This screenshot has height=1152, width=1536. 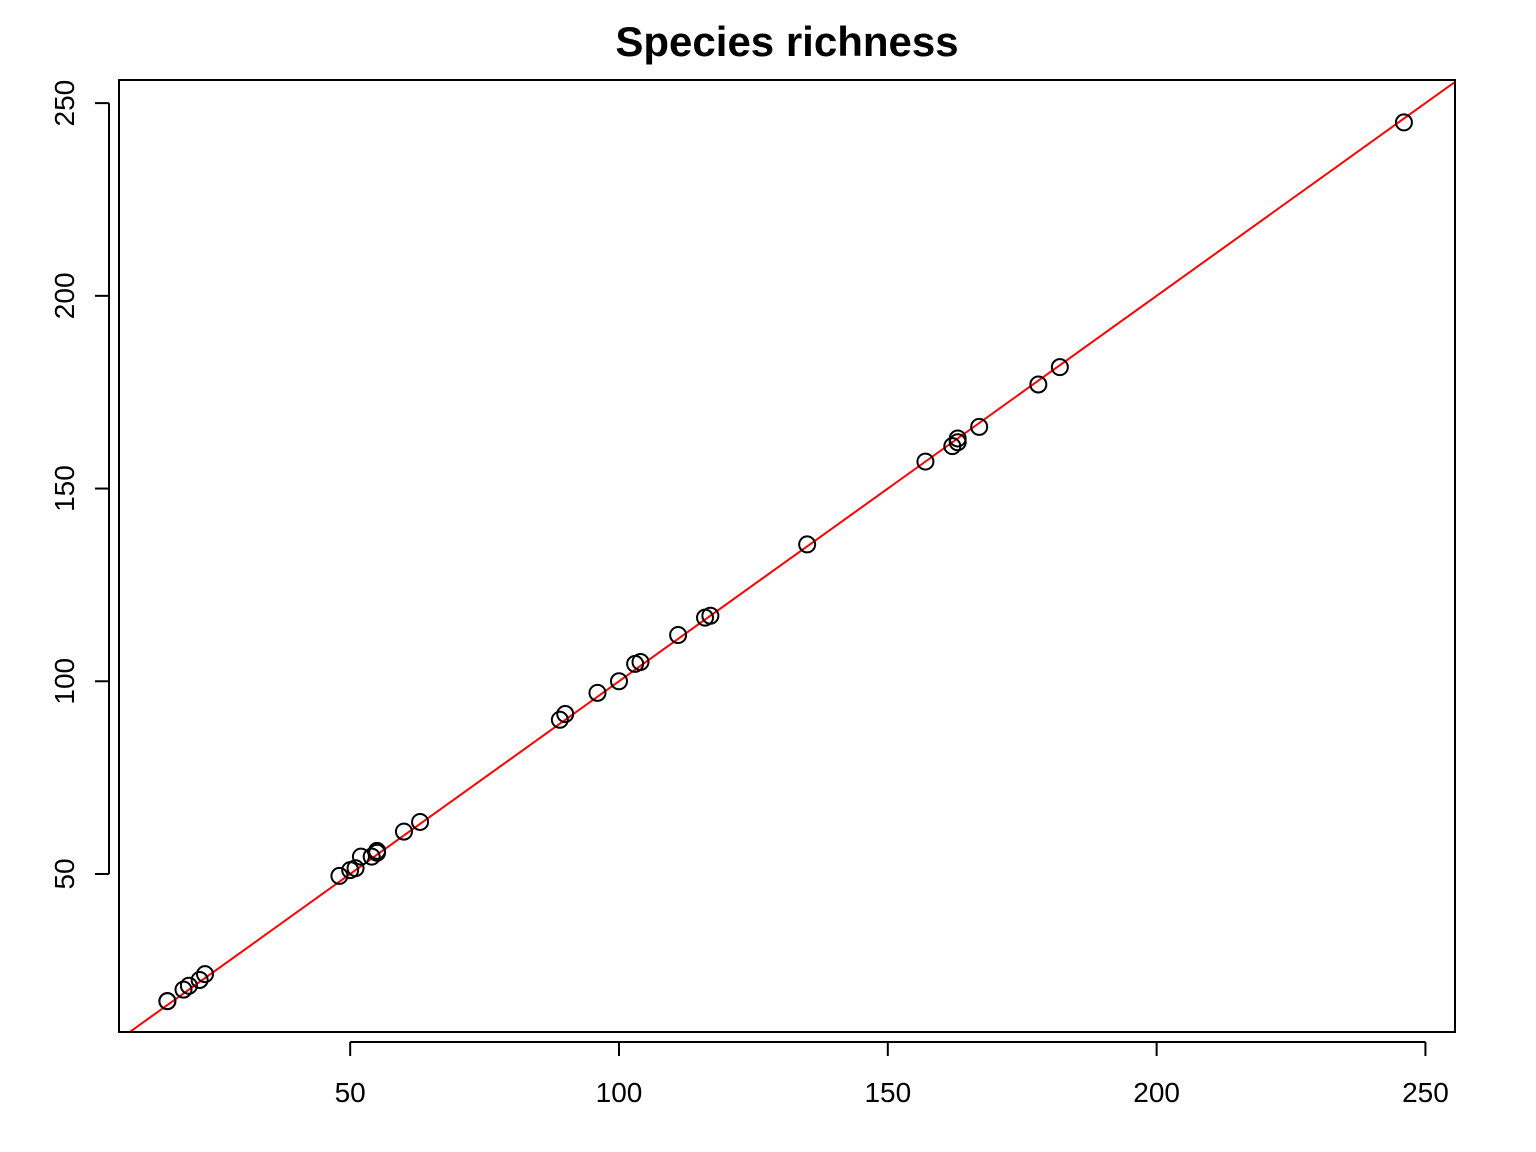 I want to click on y-axis: 50 100 150 200 250, so click(x=79, y=485).